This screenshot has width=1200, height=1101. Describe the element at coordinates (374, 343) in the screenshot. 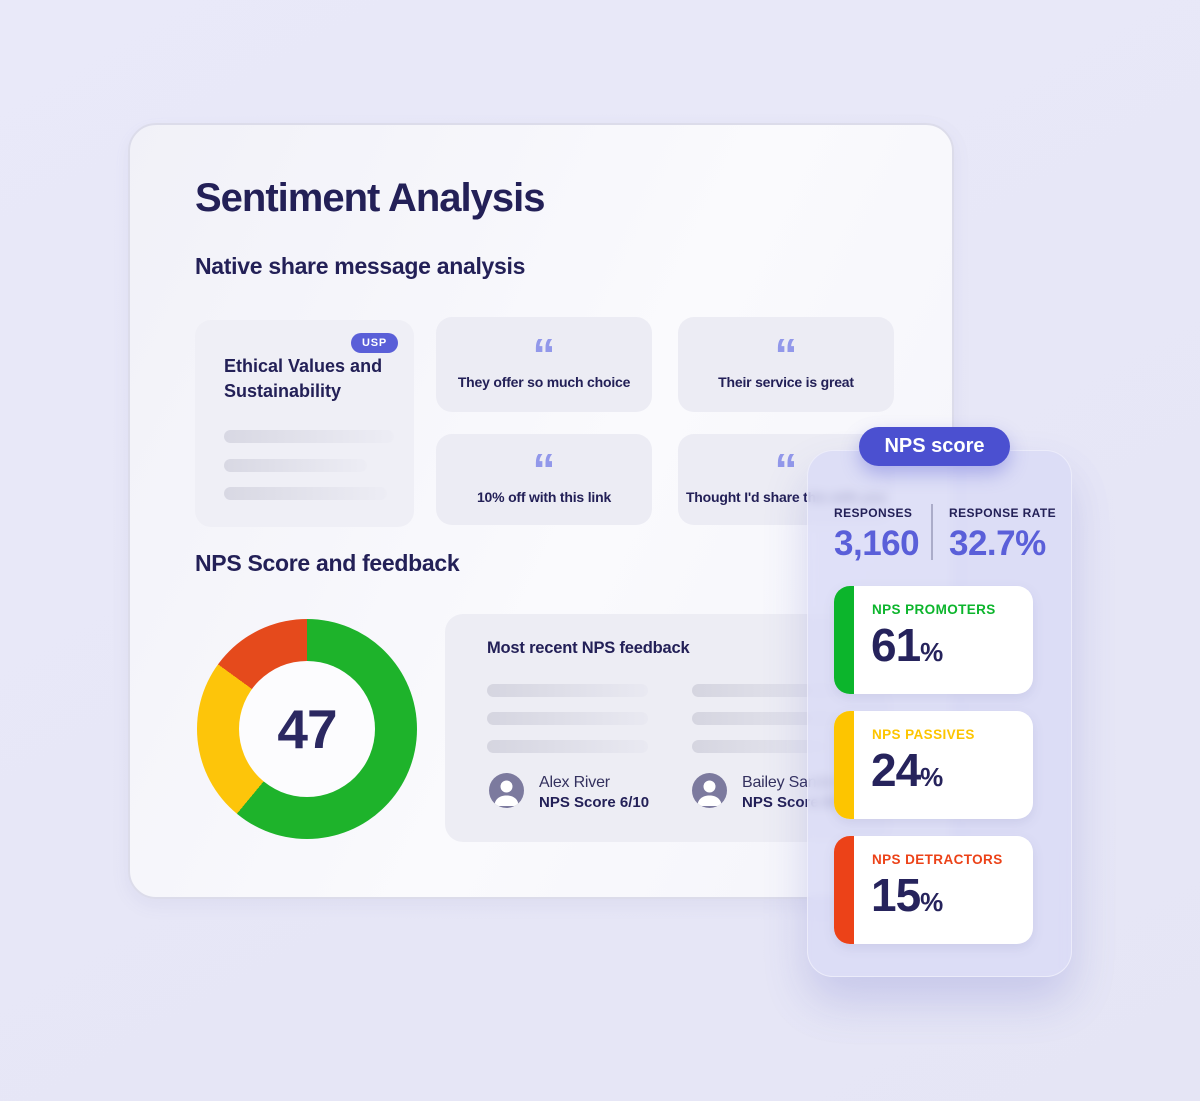

I see `usp-badge: USP` at that location.